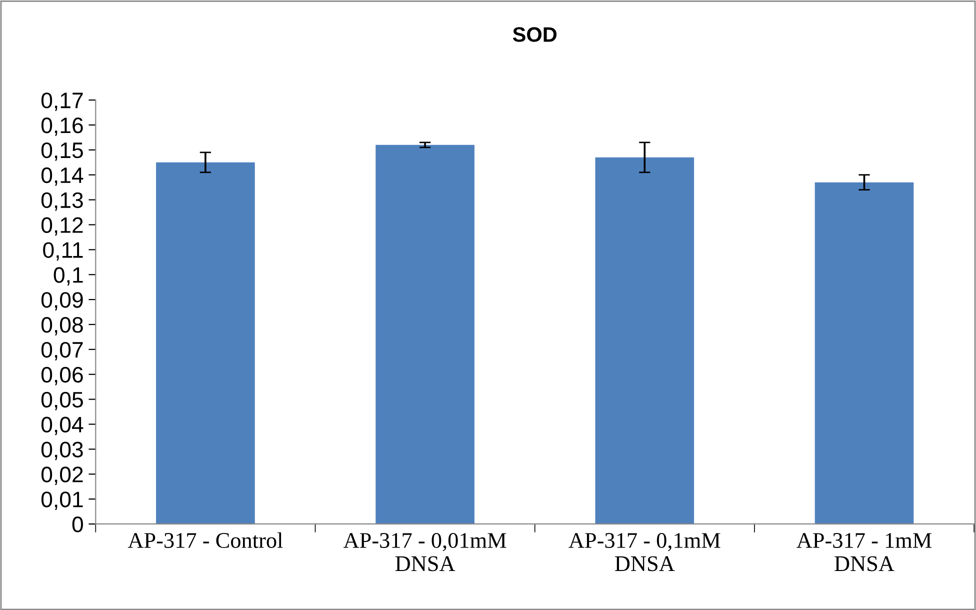  I want to click on y-tick-label: 0,1, so click(68, 276).